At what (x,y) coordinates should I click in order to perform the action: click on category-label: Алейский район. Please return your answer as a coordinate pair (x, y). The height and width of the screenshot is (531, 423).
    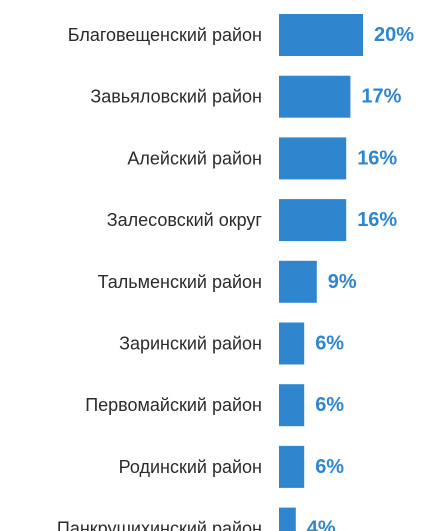
    Looking at the image, I should click on (194, 158).